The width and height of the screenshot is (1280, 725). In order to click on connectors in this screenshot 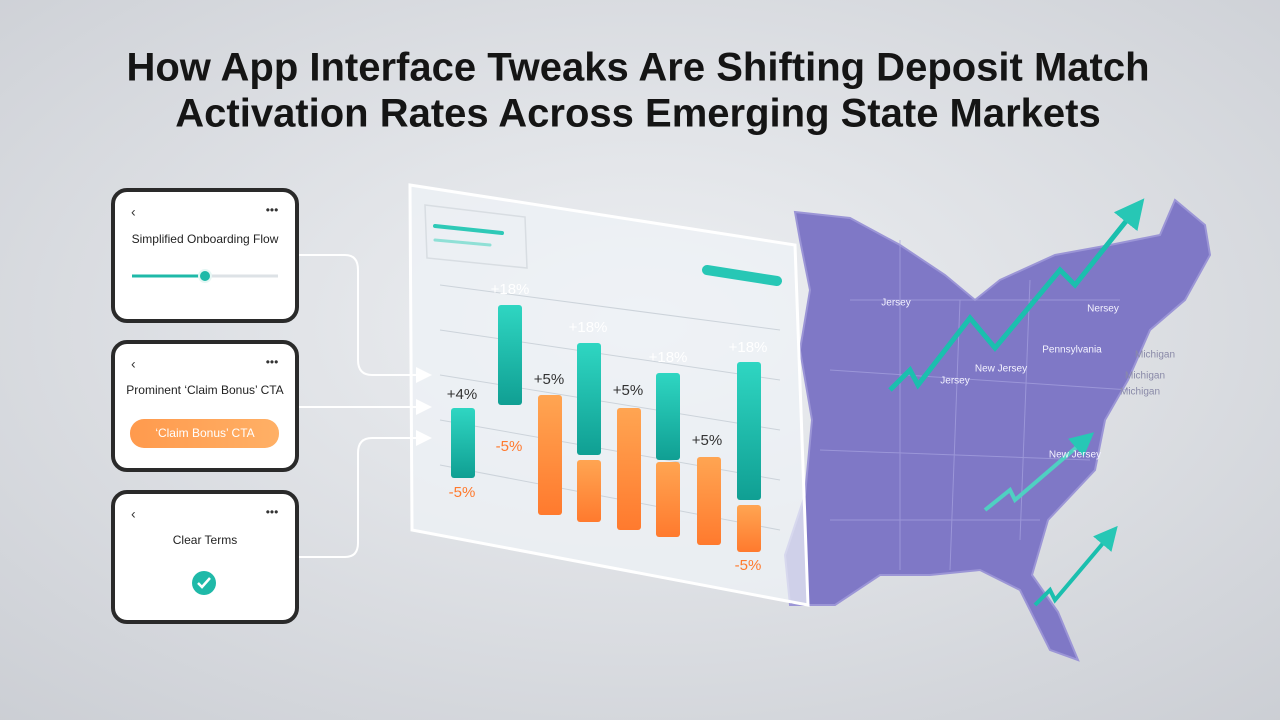, I will do `click(365, 406)`.